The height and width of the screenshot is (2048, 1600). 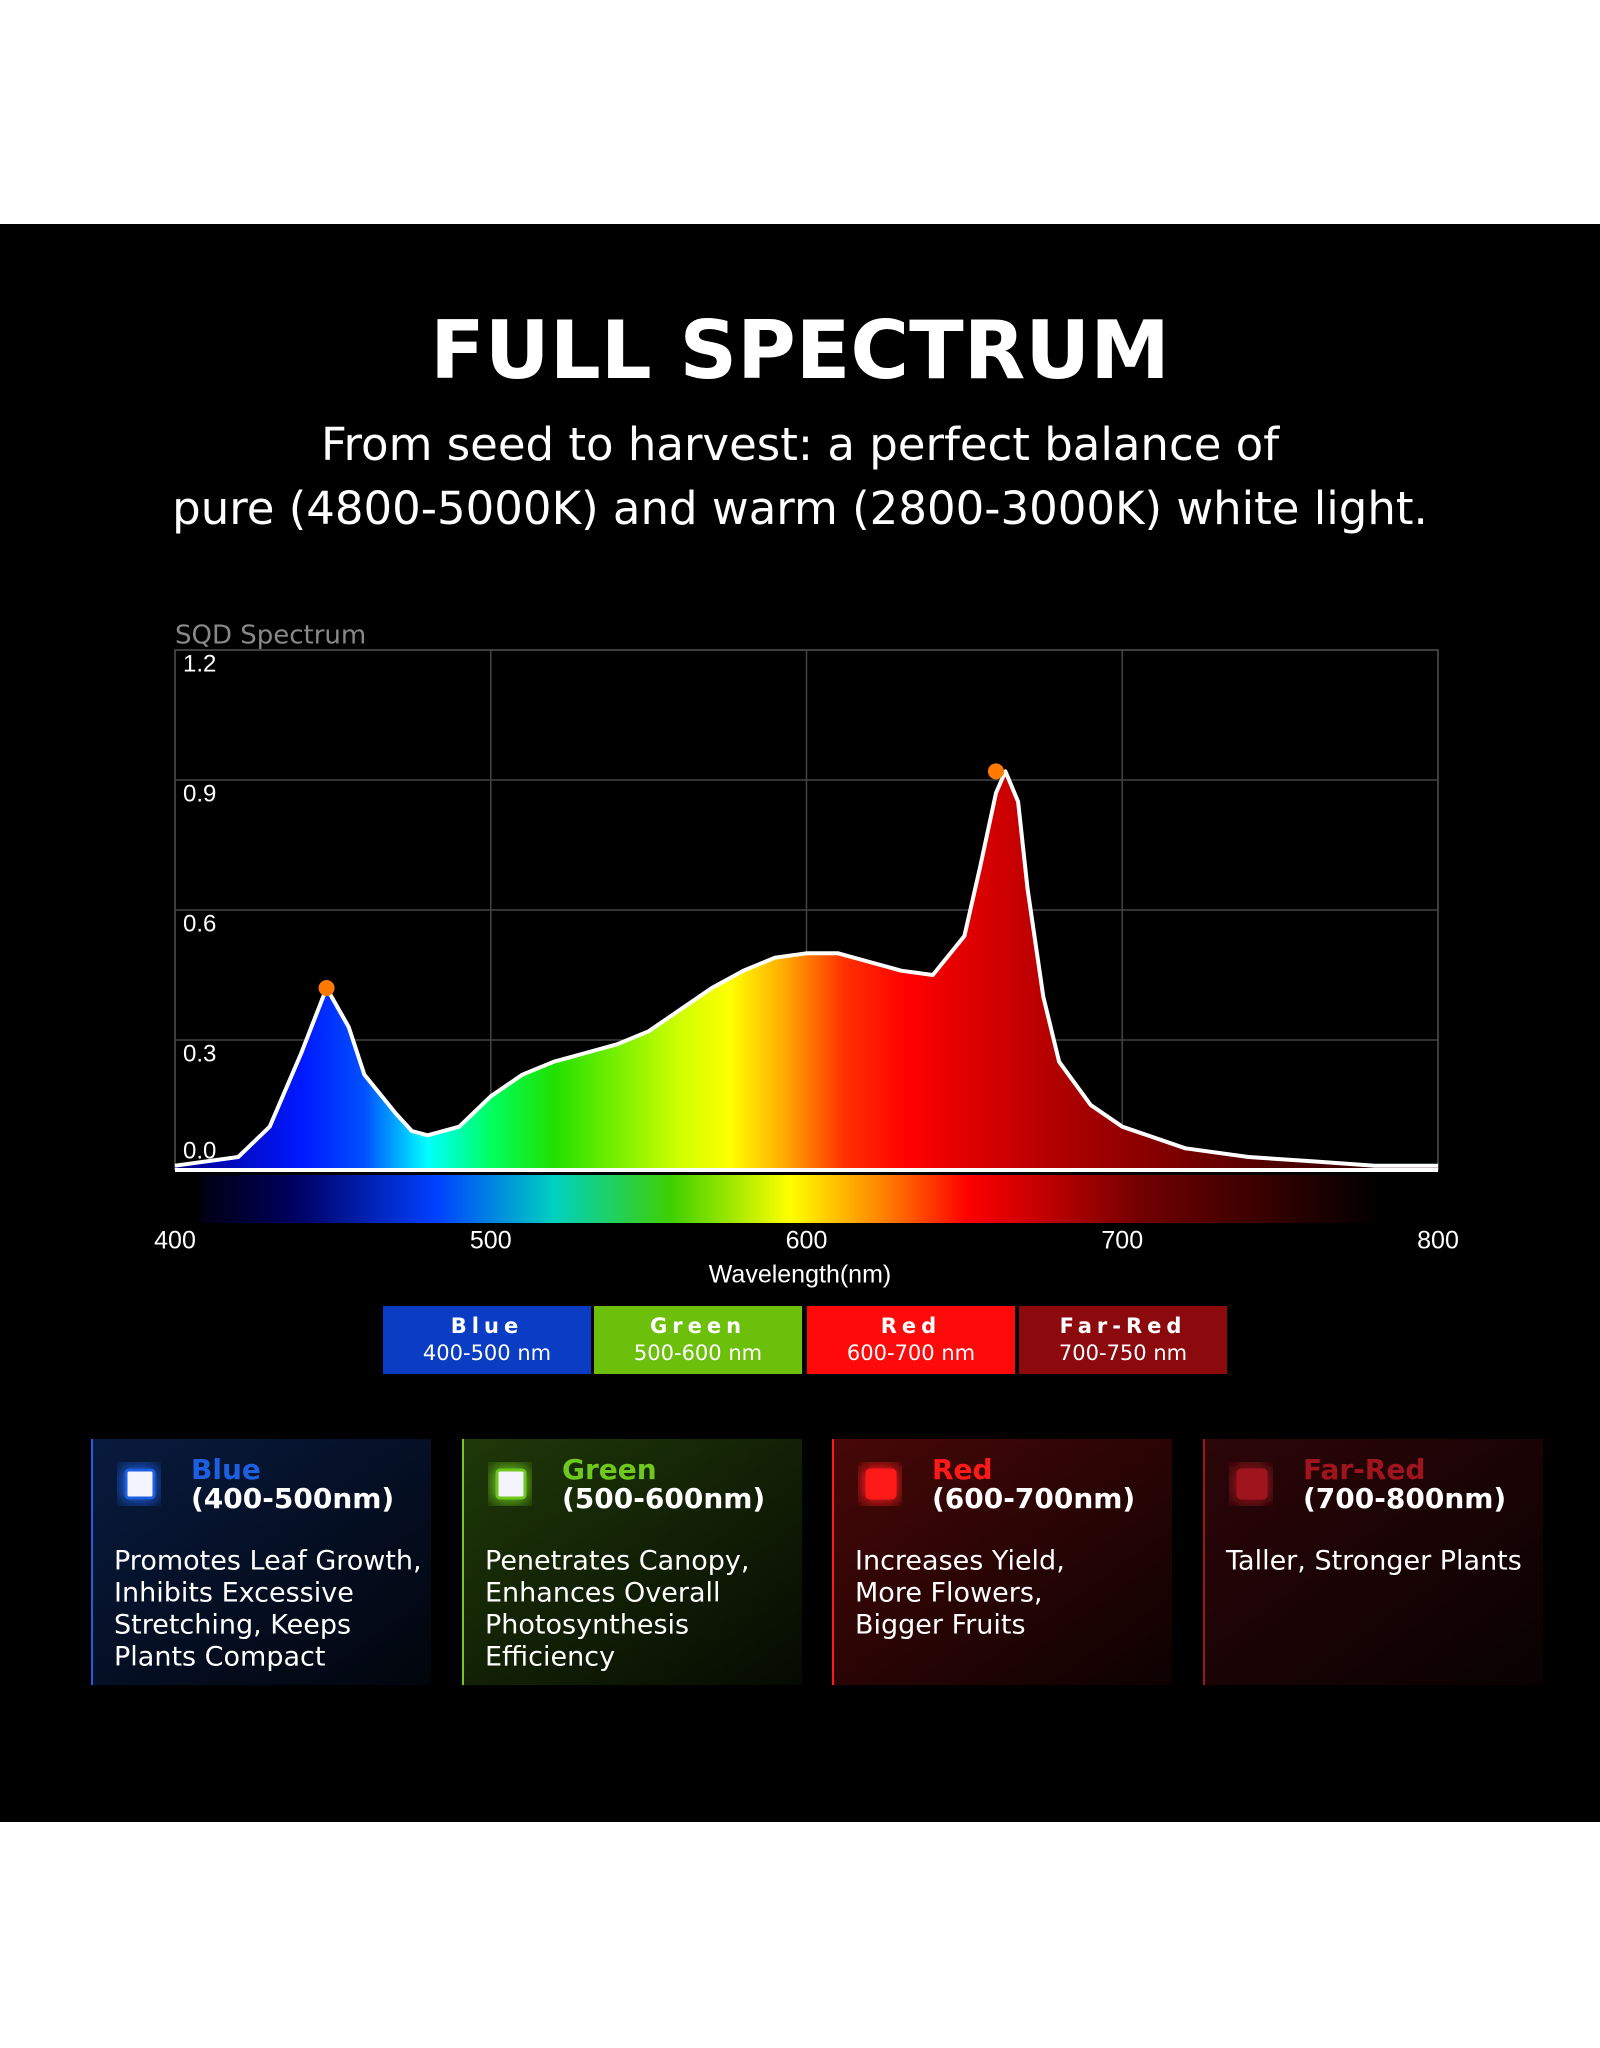 What do you see at coordinates (587, 1625) in the screenshot?
I see `card-text: Photosynthesis` at bounding box center [587, 1625].